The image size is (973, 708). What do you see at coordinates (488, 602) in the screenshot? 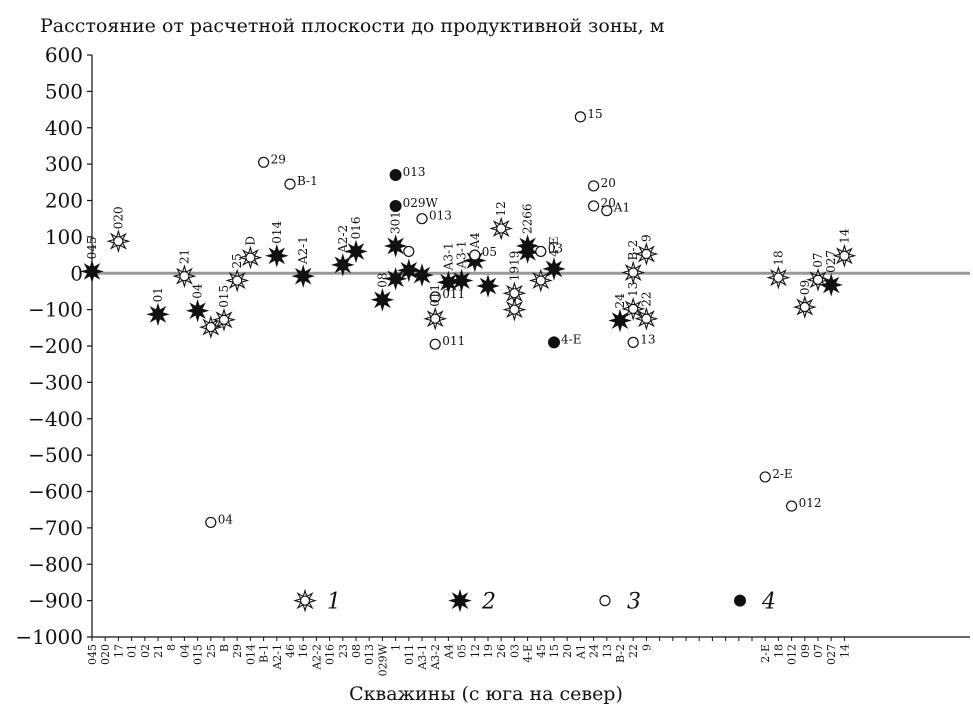
I see `legend-label: 2` at bounding box center [488, 602].